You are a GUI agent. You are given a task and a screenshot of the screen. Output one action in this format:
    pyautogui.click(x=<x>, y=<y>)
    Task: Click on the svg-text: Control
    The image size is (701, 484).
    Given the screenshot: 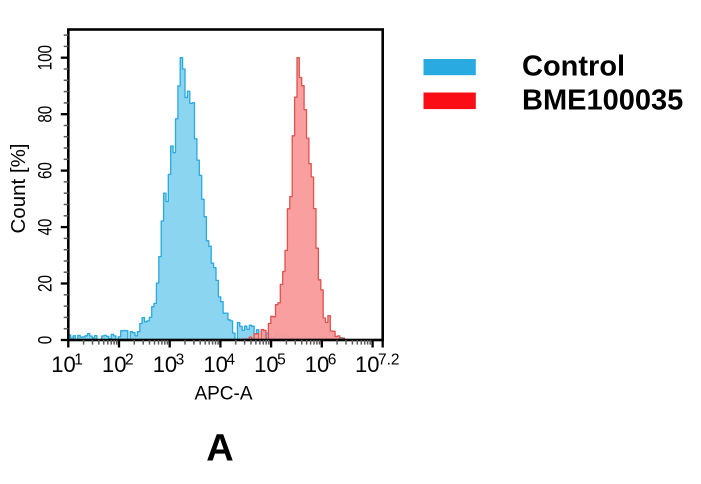 What is the action you would take?
    pyautogui.click(x=573, y=67)
    